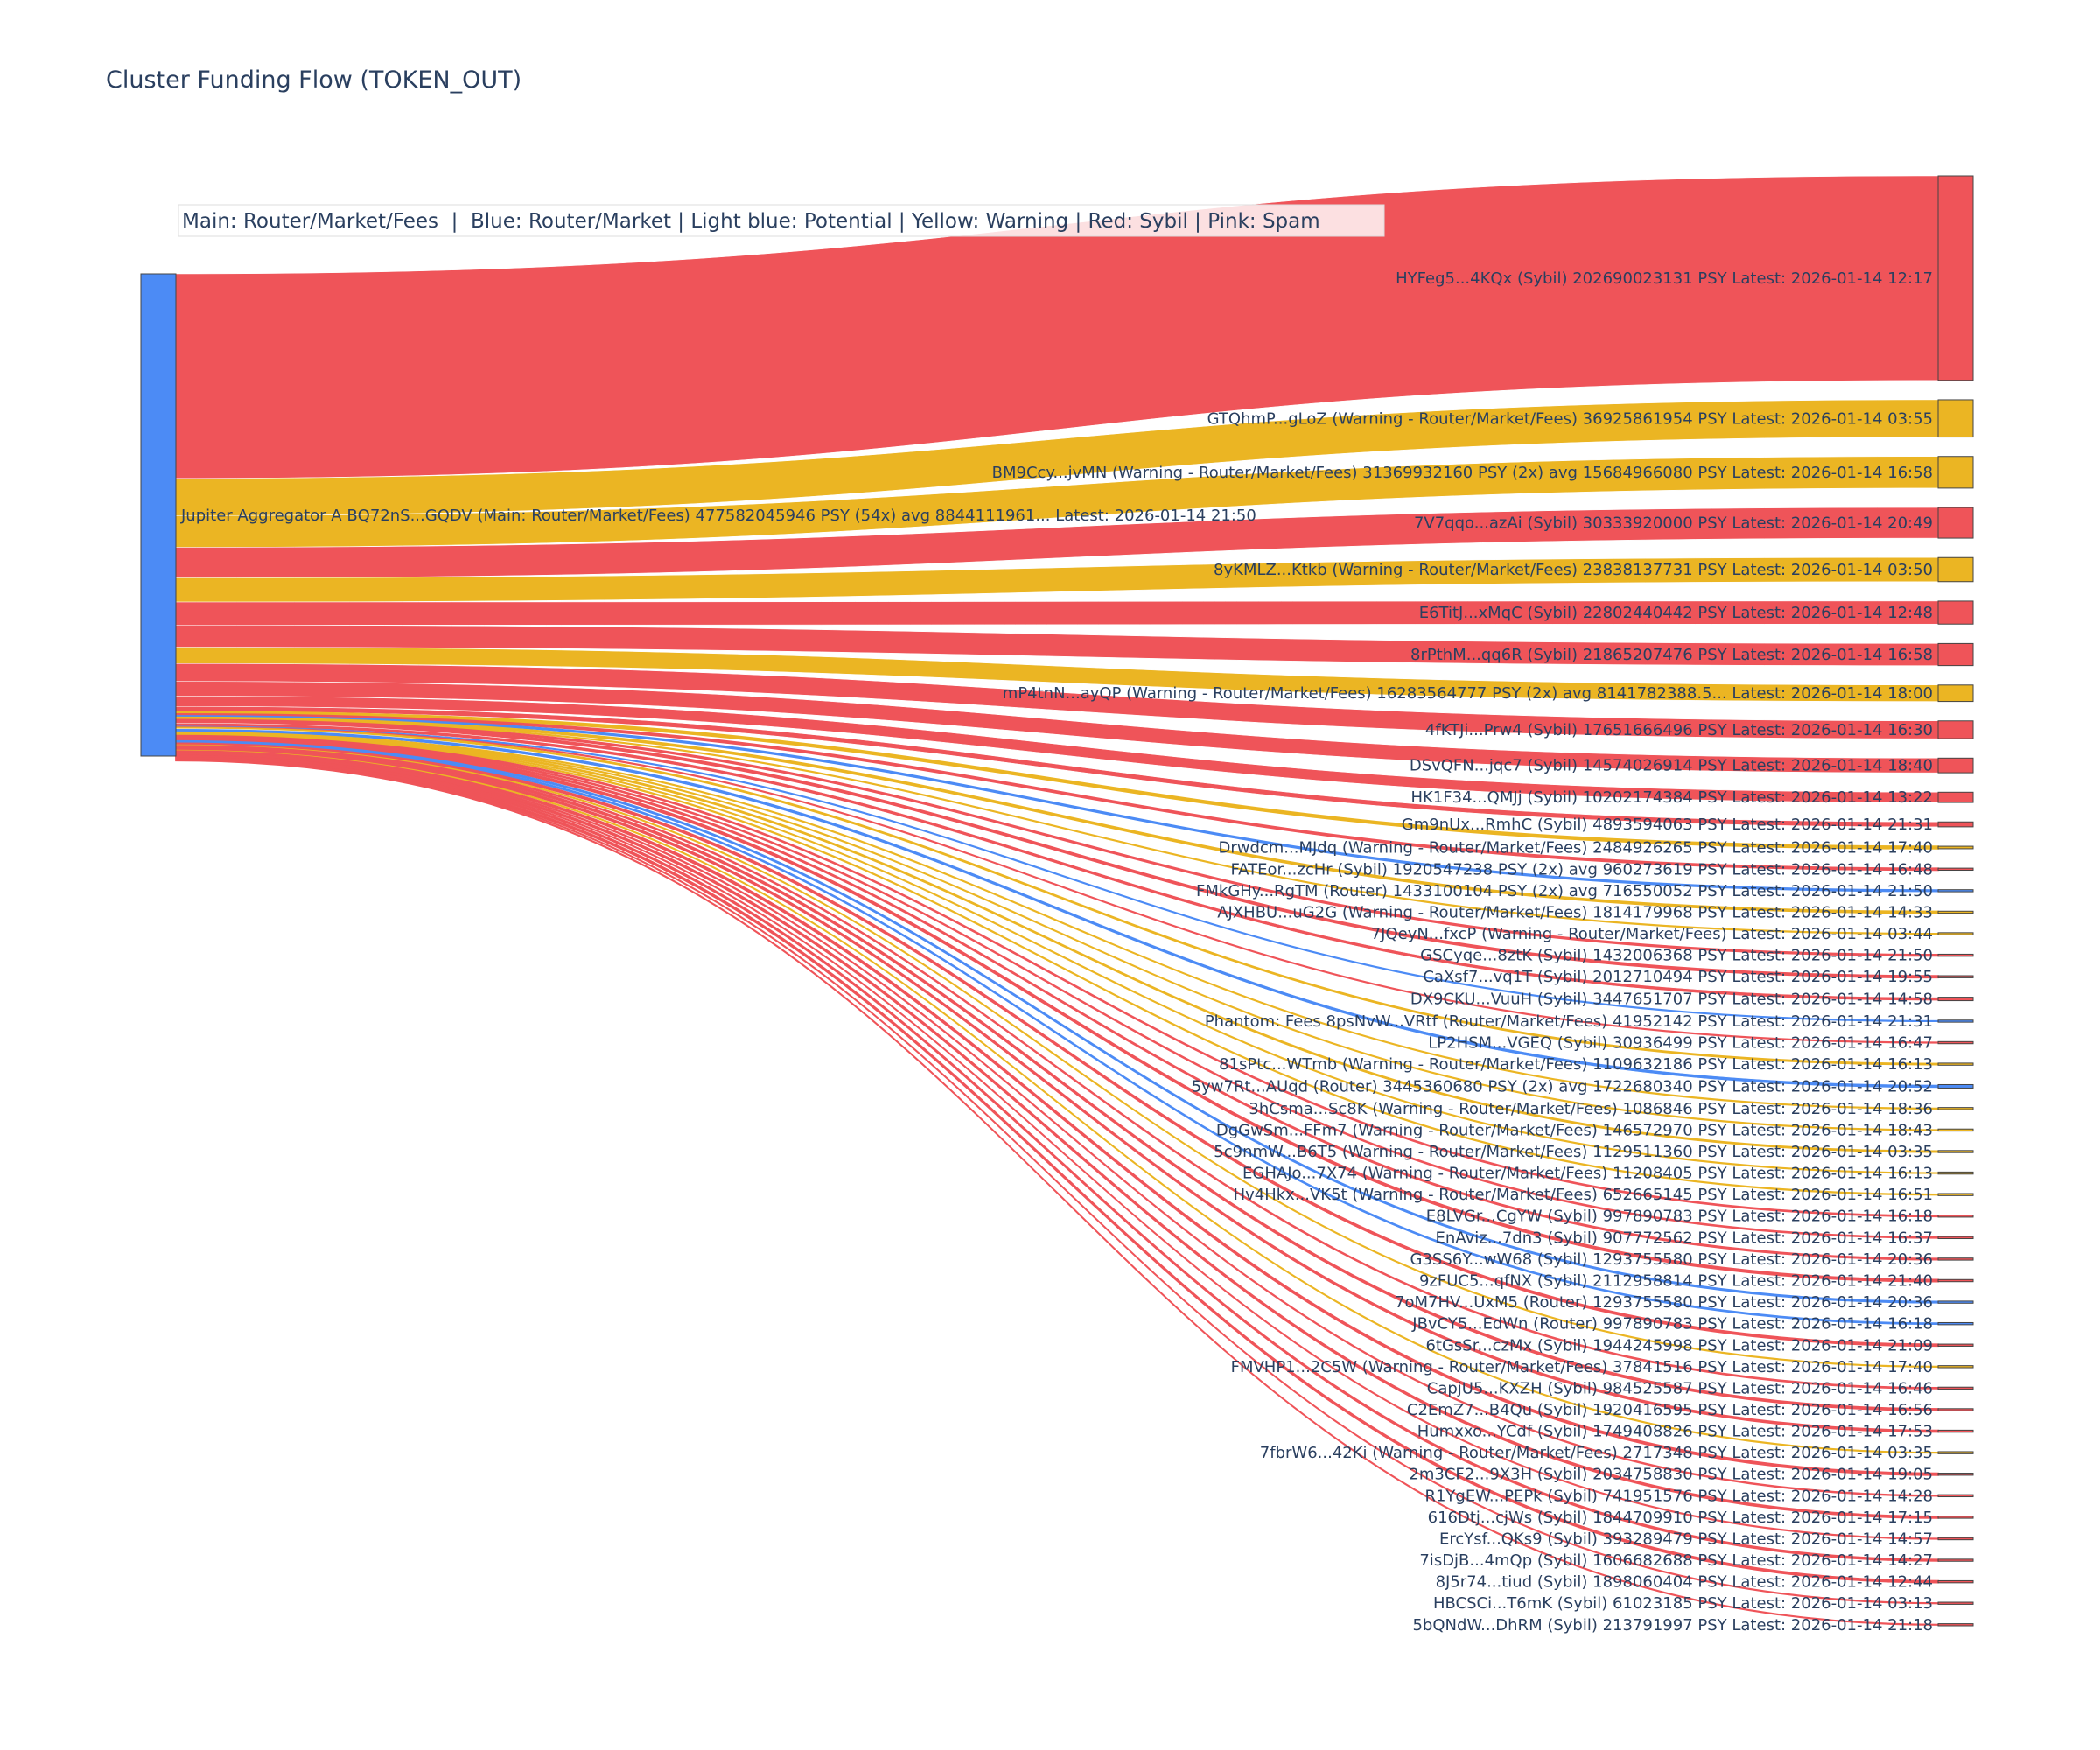 This screenshot has height=1750, width=2100. Describe the element at coordinates (158, 515) in the screenshot. I see `source-node` at that location.